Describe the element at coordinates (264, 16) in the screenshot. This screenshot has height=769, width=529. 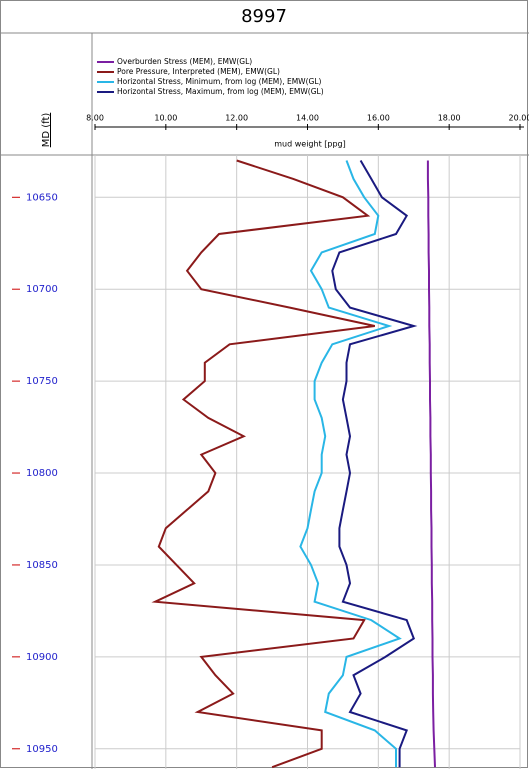
I see `chart-title: 8997` at that location.